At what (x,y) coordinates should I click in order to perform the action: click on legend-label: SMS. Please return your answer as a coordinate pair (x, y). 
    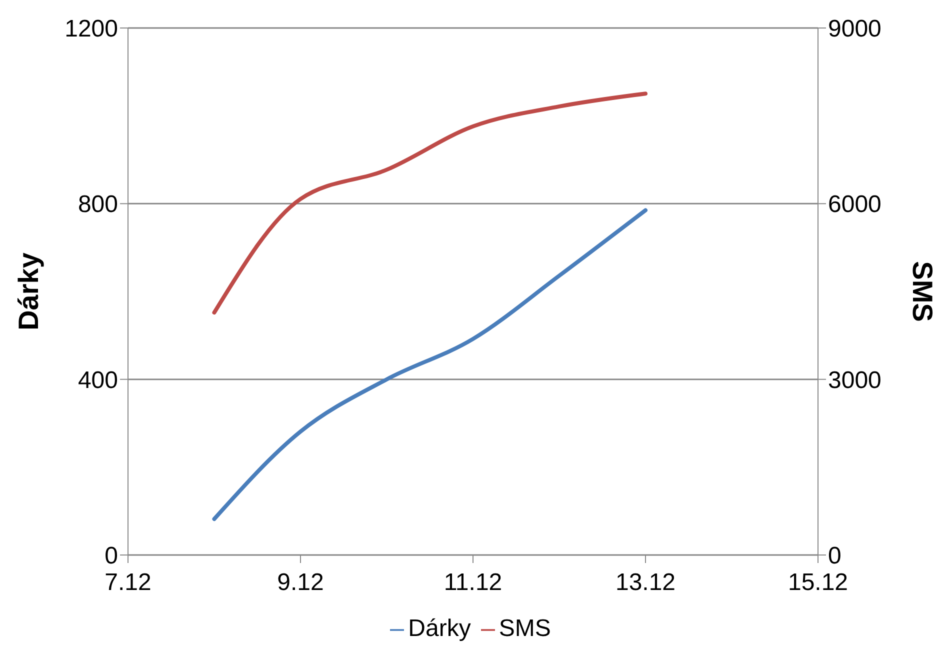
    Looking at the image, I should click on (524, 628).